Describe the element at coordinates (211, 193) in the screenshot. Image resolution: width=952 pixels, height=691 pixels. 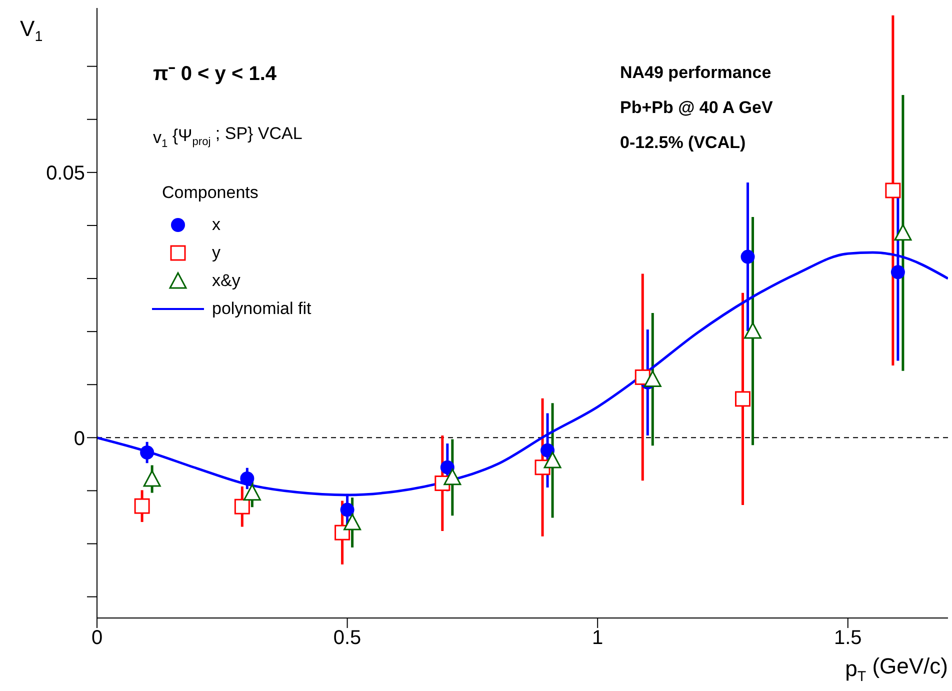
I see `legend-title: Components` at that location.